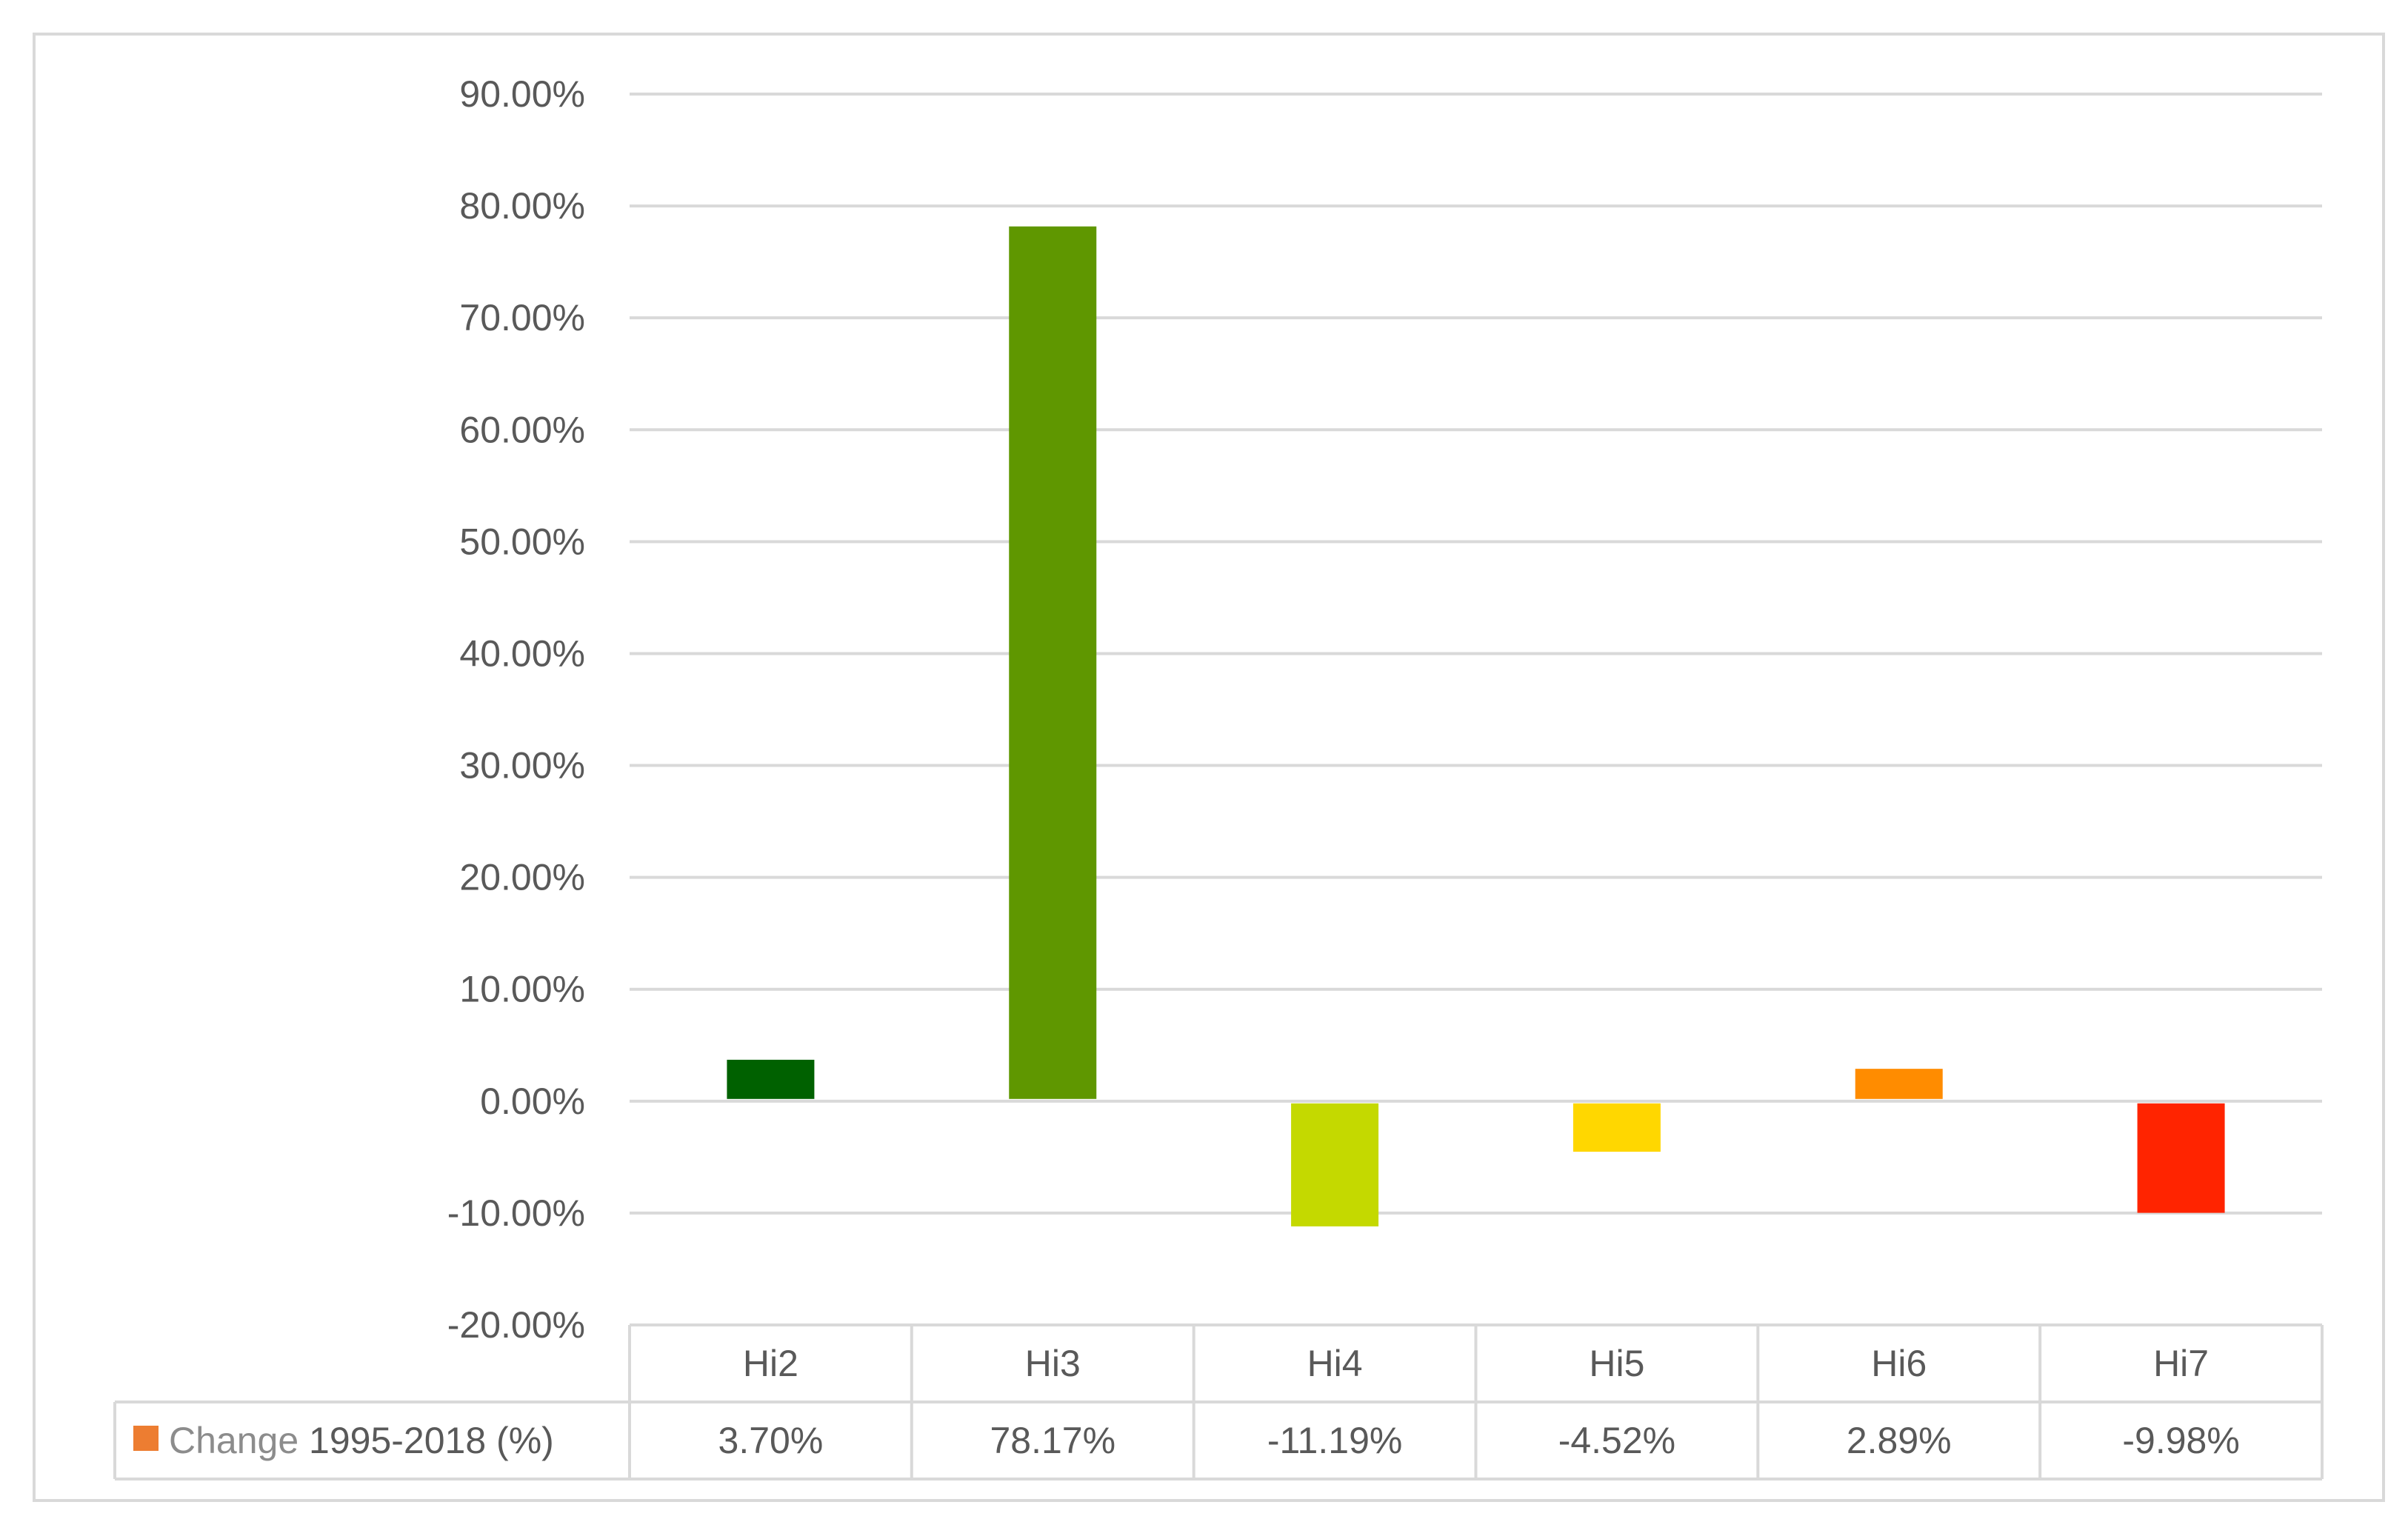 Image resolution: width=2408 pixels, height=1539 pixels. Describe the element at coordinates (1616, 1363) in the screenshot. I see `x-tick-label: Hi5` at that location.